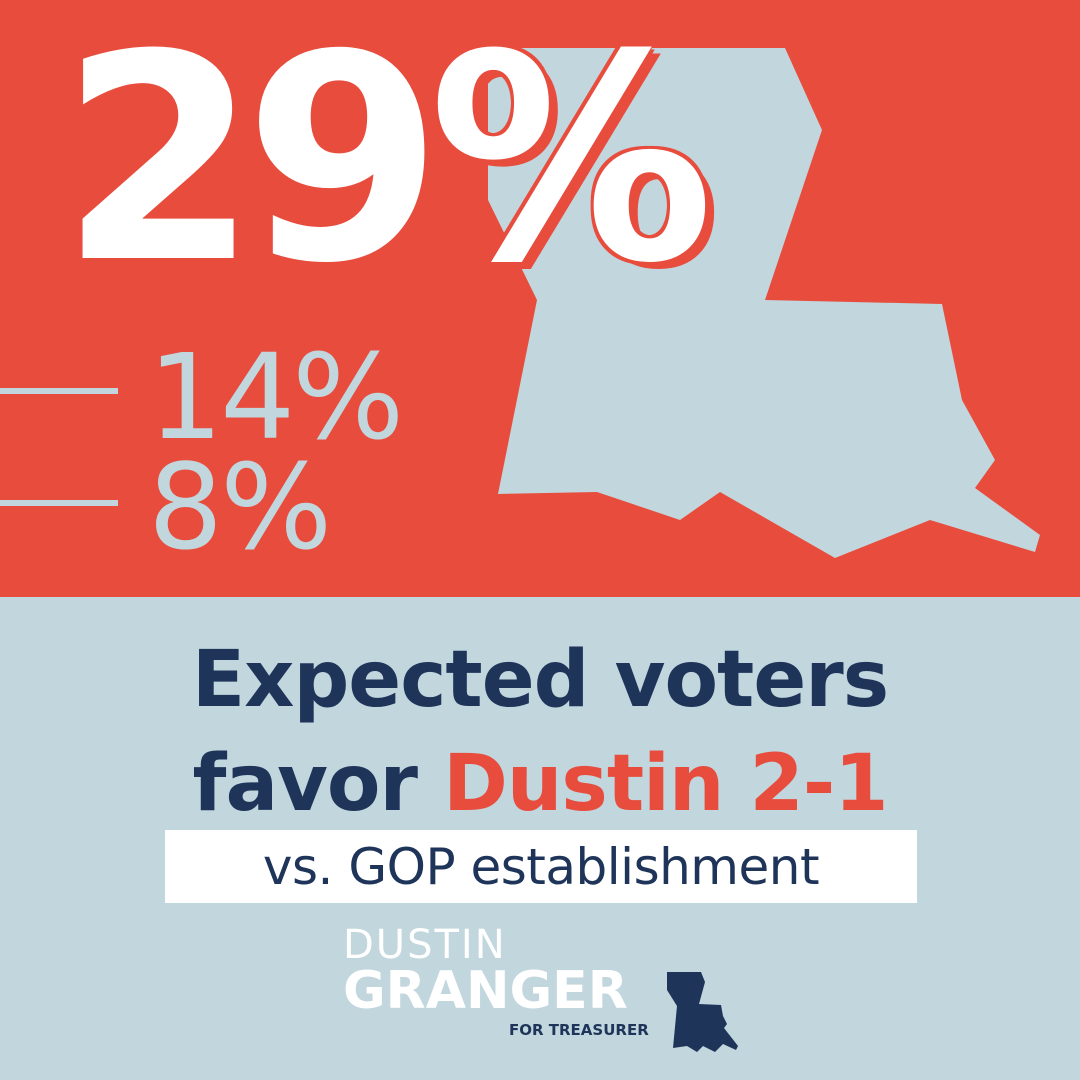 The height and width of the screenshot is (1080, 1080). What do you see at coordinates (425, 945) in the screenshot?
I see `logo-first-name: DUSTIN` at bounding box center [425, 945].